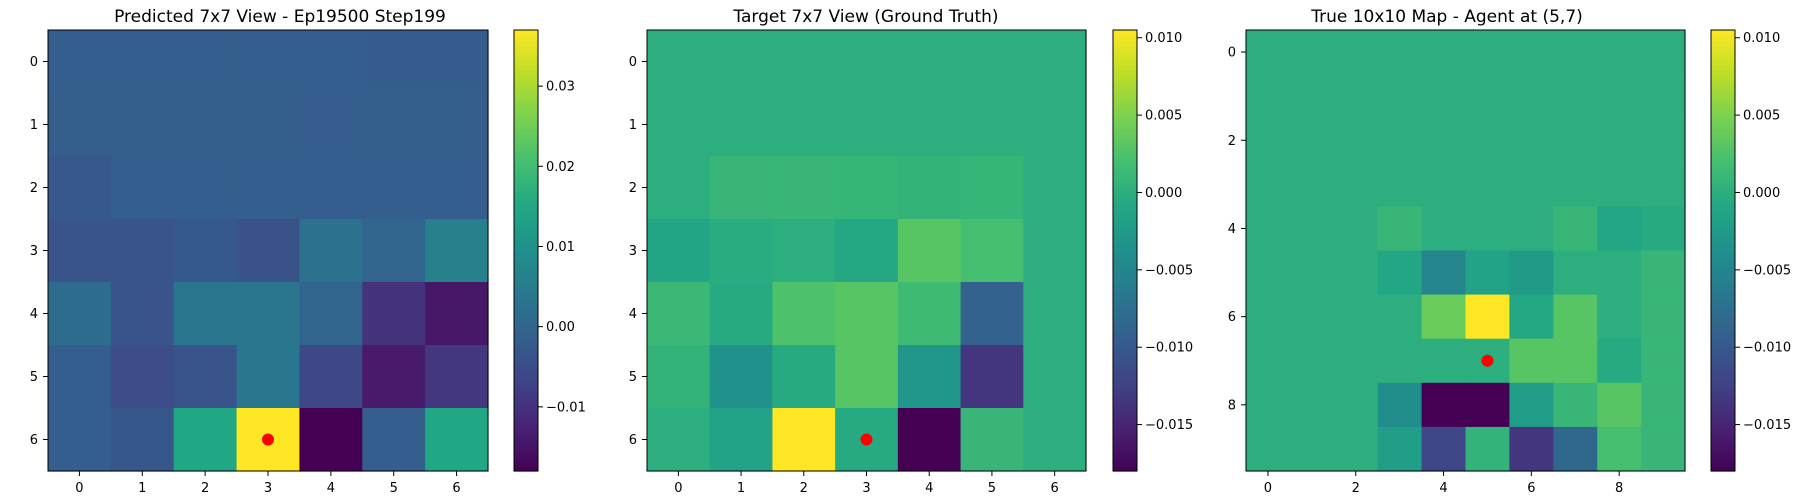  I want to click on colorbar-tick-label: 0.02, so click(560, 167).